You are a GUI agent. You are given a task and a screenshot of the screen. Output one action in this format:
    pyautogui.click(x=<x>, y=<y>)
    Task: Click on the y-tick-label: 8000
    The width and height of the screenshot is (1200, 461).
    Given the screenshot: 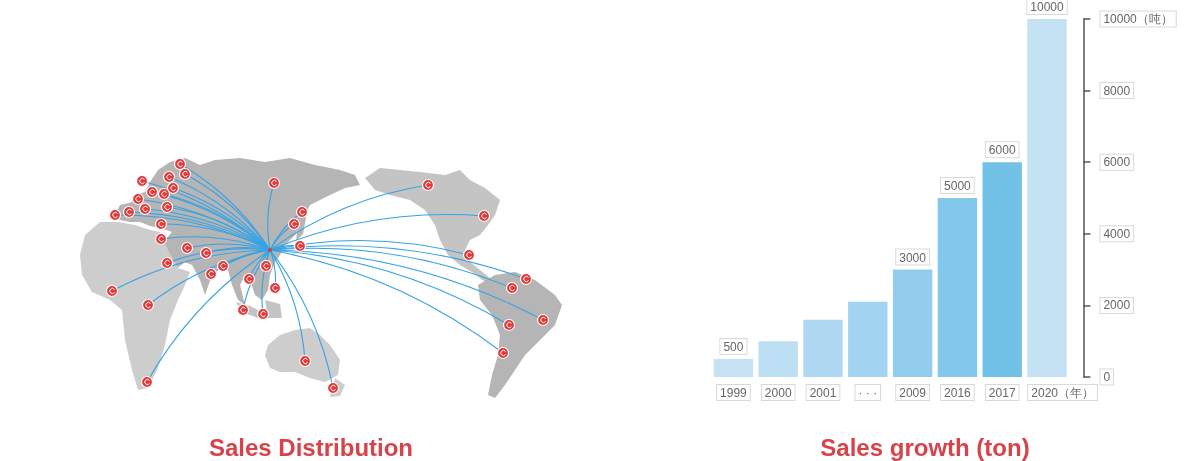 What is the action you would take?
    pyautogui.click(x=1117, y=90)
    